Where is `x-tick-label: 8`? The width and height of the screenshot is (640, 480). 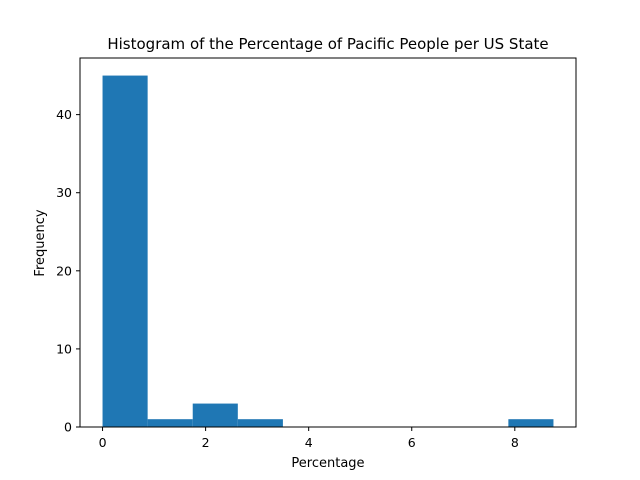 x-tick-label: 8 is located at coordinates (515, 442).